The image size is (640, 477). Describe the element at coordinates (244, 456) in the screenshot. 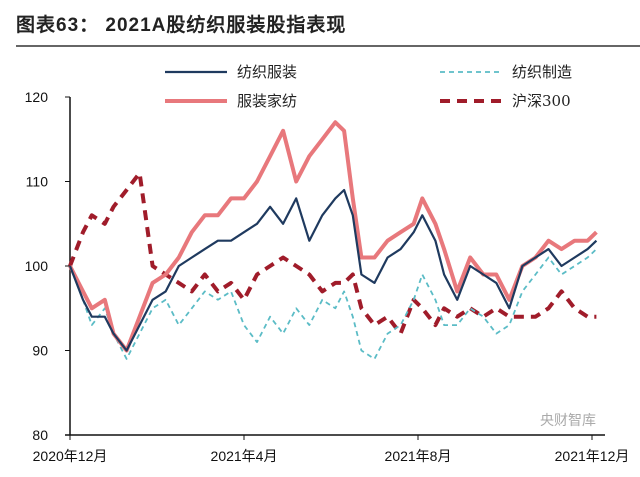

I see `x-tick-label: 2021年4月` at that location.